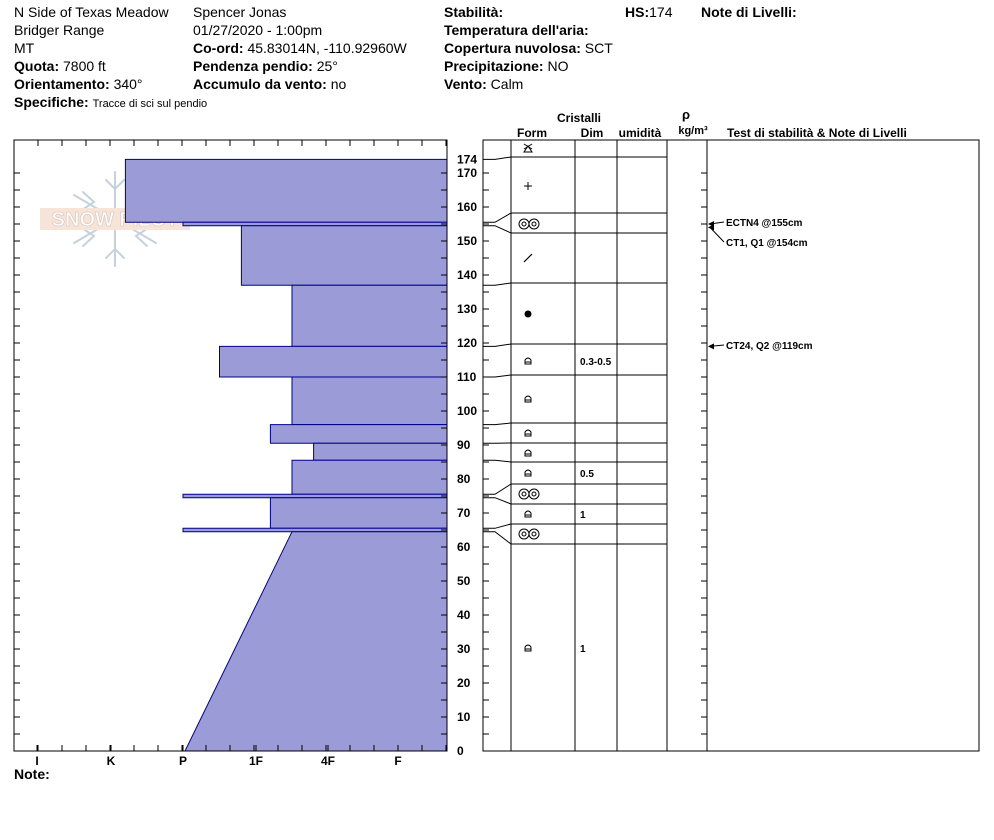 This screenshot has height=840, width=994. I want to click on hs-label: HS:, so click(637, 12).